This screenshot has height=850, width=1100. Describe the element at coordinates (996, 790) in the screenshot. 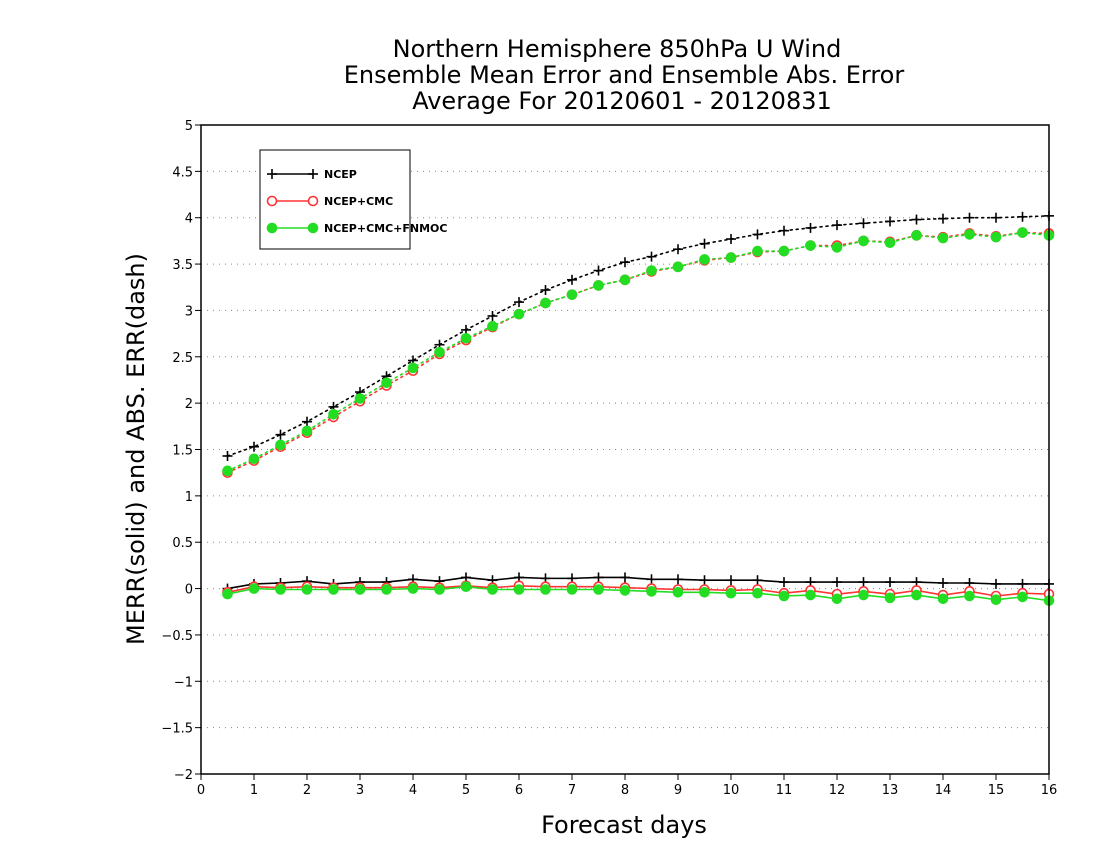

I see `x-tick-label: 15` at that location.